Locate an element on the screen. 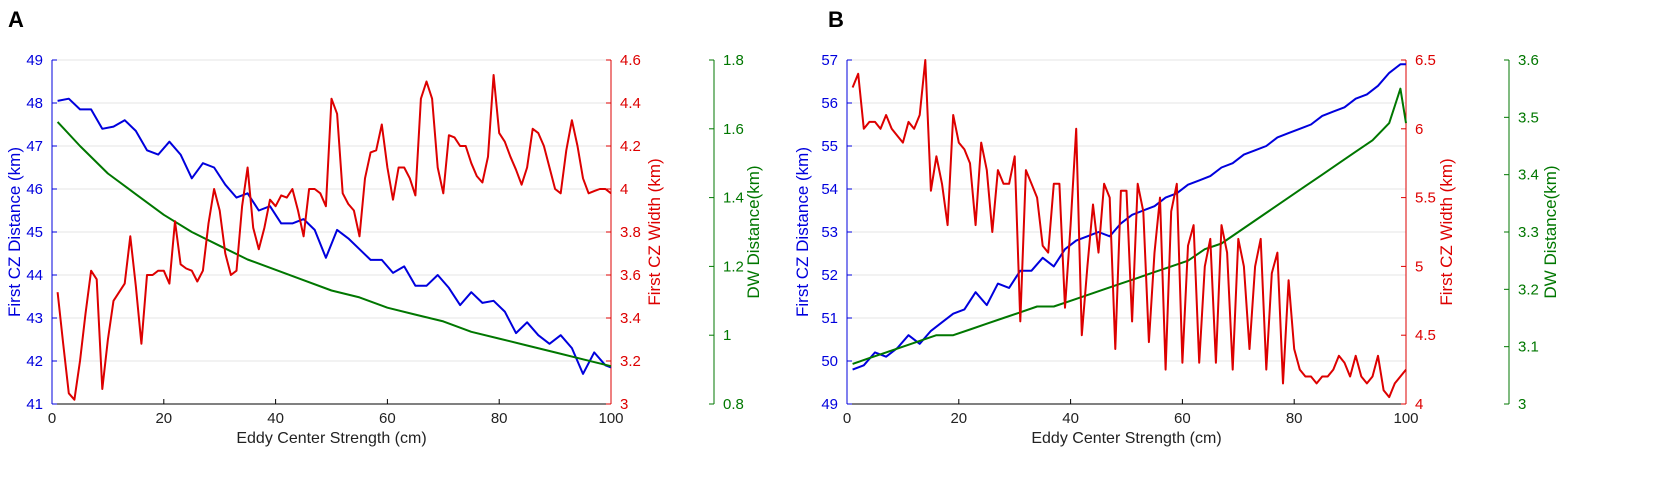 The height and width of the screenshot is (483, 1654). y-tick-label: 1.4 is located at coordinates (733, 198).